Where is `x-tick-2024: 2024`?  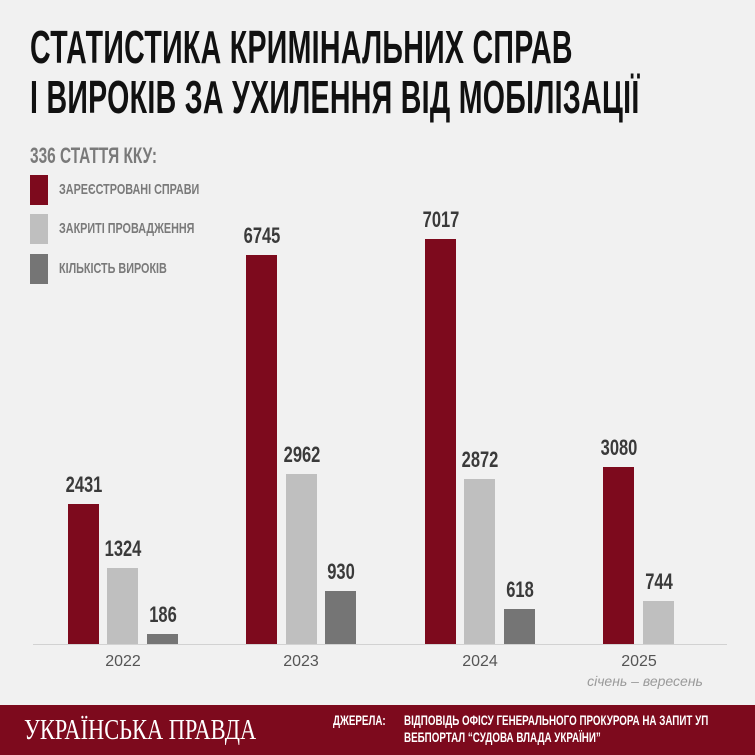 x-tick-2024: 2024 is located at coordinates (480, 661).